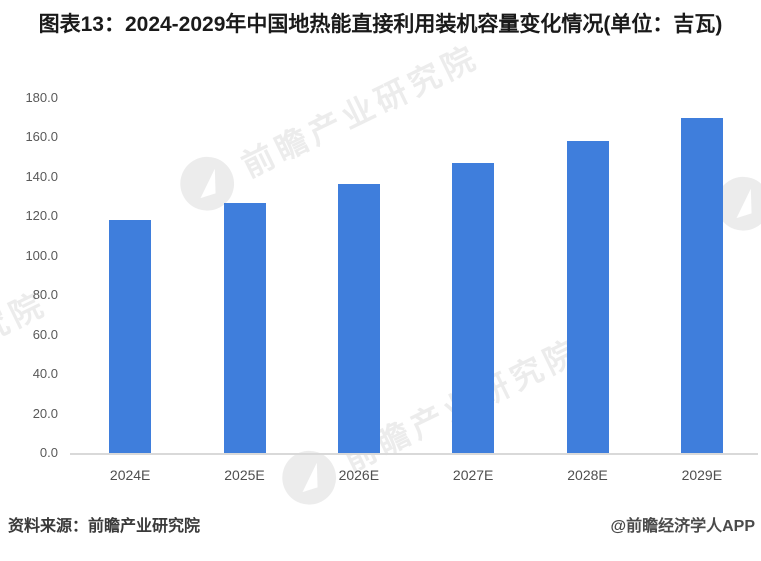 This screenshot has width=761, height=561. Describe the element at coordinates (473, 475) in the screenshot. I see `x-tick-label-2027E: 2027E` at that location.